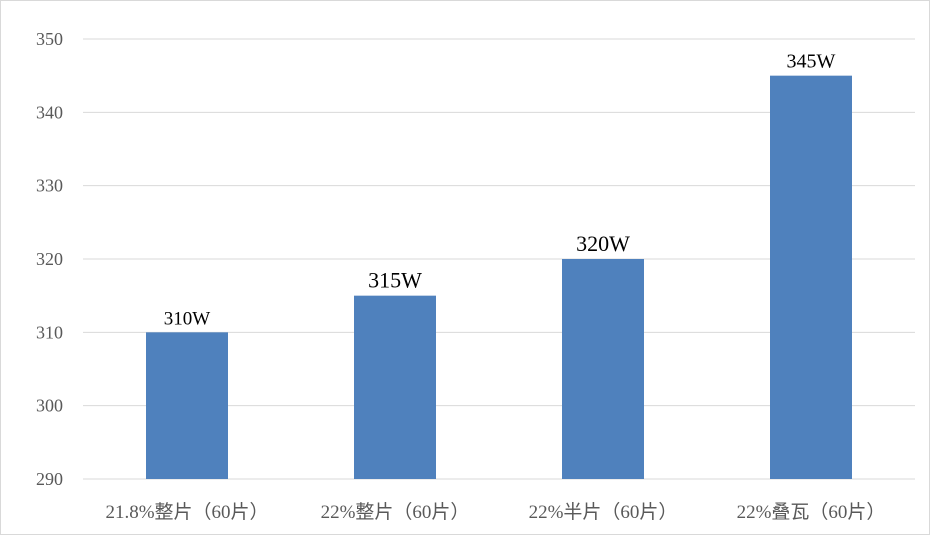 The width and height of the screenshot is (930, 535). What do you see at coordinates (49, 332) in the screenshot?
I see `y-tick-label: 310` at bounding box center [49, 332].